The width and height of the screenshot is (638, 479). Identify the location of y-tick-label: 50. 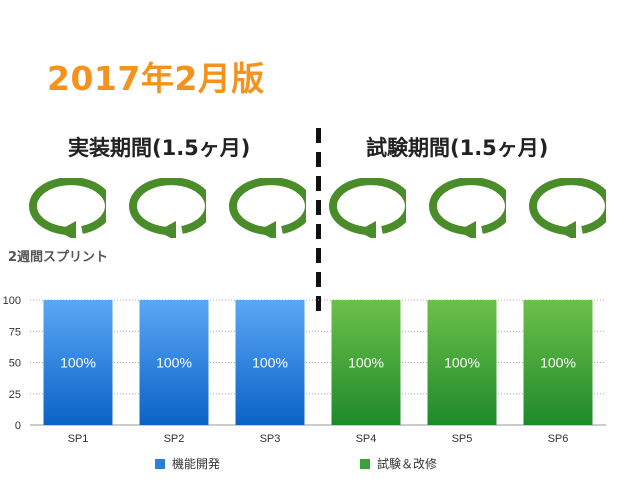
(15, 364).